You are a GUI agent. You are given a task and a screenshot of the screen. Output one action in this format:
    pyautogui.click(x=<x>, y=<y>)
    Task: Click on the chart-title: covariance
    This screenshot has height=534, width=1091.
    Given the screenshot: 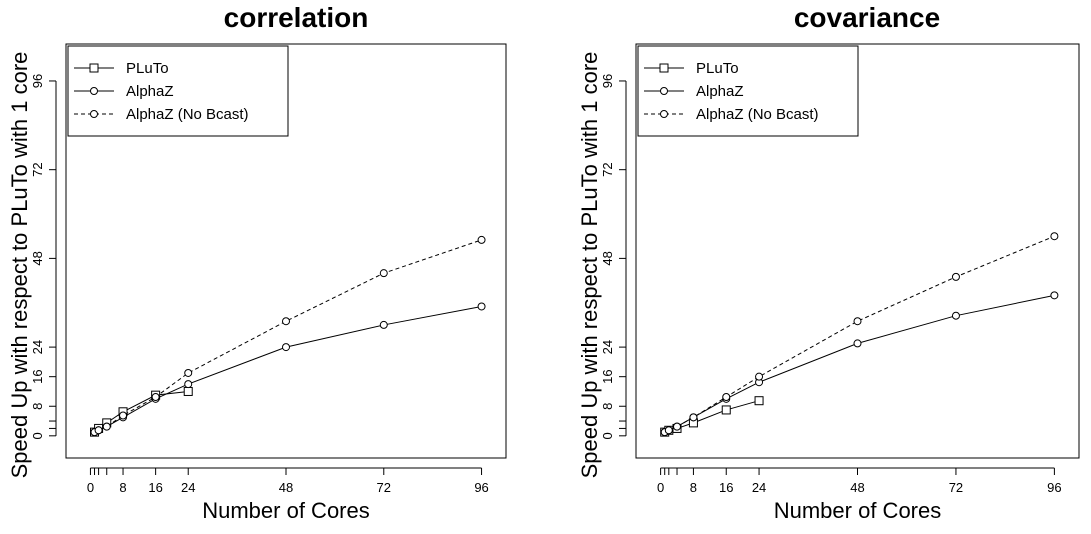 What is the action you would take?
    pyautogui.click(x=867, y=17)
    